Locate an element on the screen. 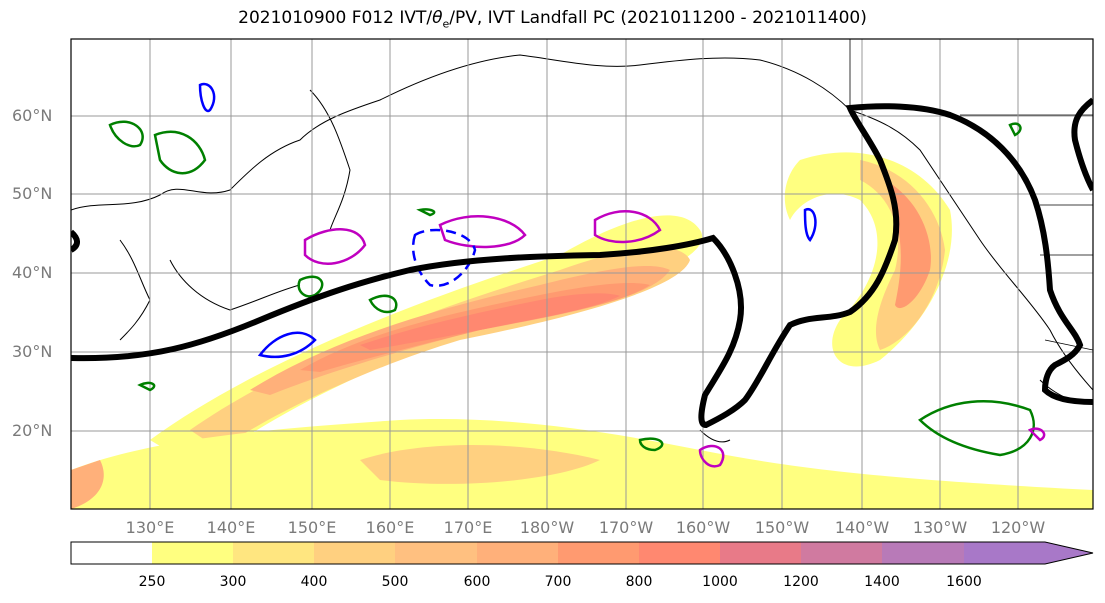 This screenshot has width=1105, height=603. colorbar-tick: 1600 is located at coordinates (964, 582).